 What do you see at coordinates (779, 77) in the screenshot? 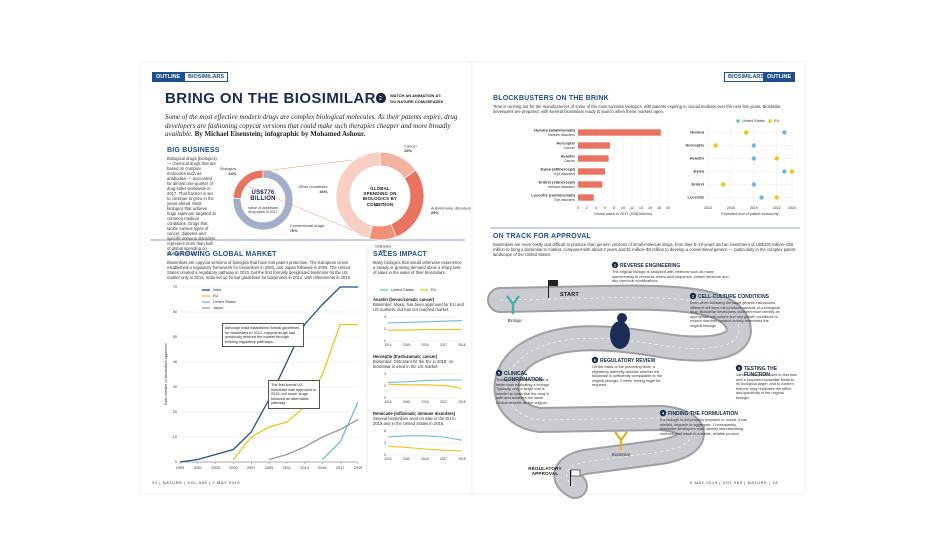
I see `section-tag: OUTLINE` at bounding box center [779, 77].